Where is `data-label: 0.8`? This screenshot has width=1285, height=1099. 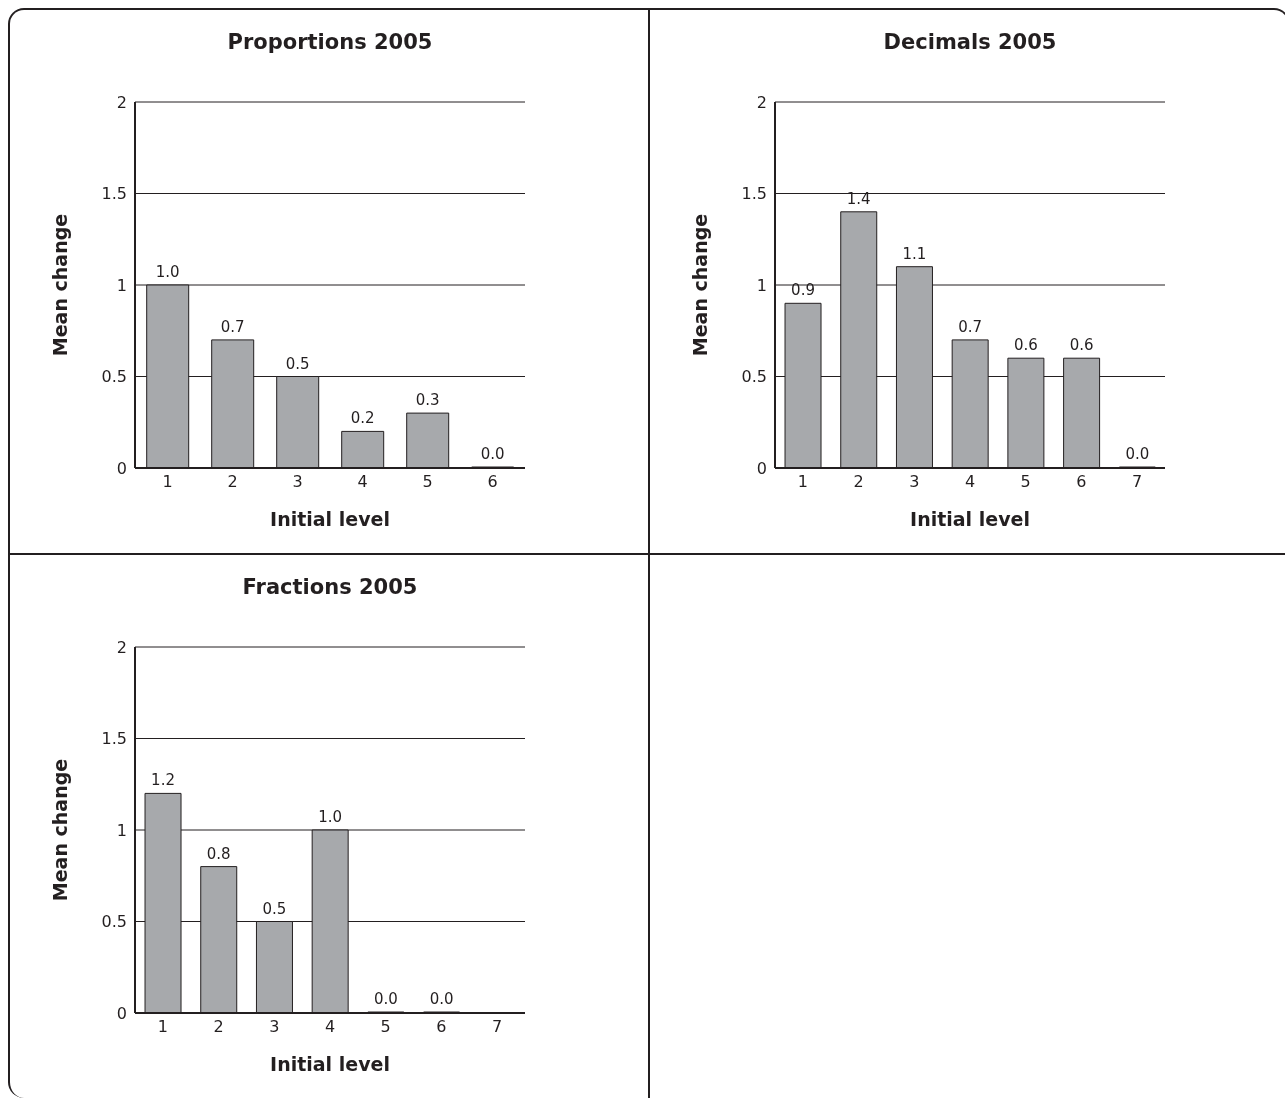 data-label: 0.8 is located at coordinates (218, 853).